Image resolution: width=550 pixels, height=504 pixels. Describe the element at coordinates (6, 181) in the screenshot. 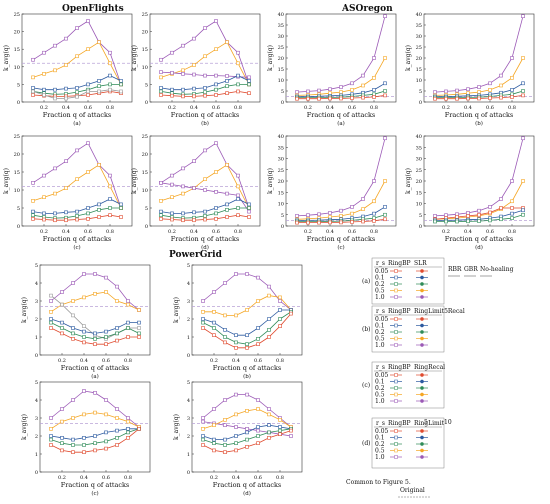

I see `y-axis-label: k_avg(q)` at that location.